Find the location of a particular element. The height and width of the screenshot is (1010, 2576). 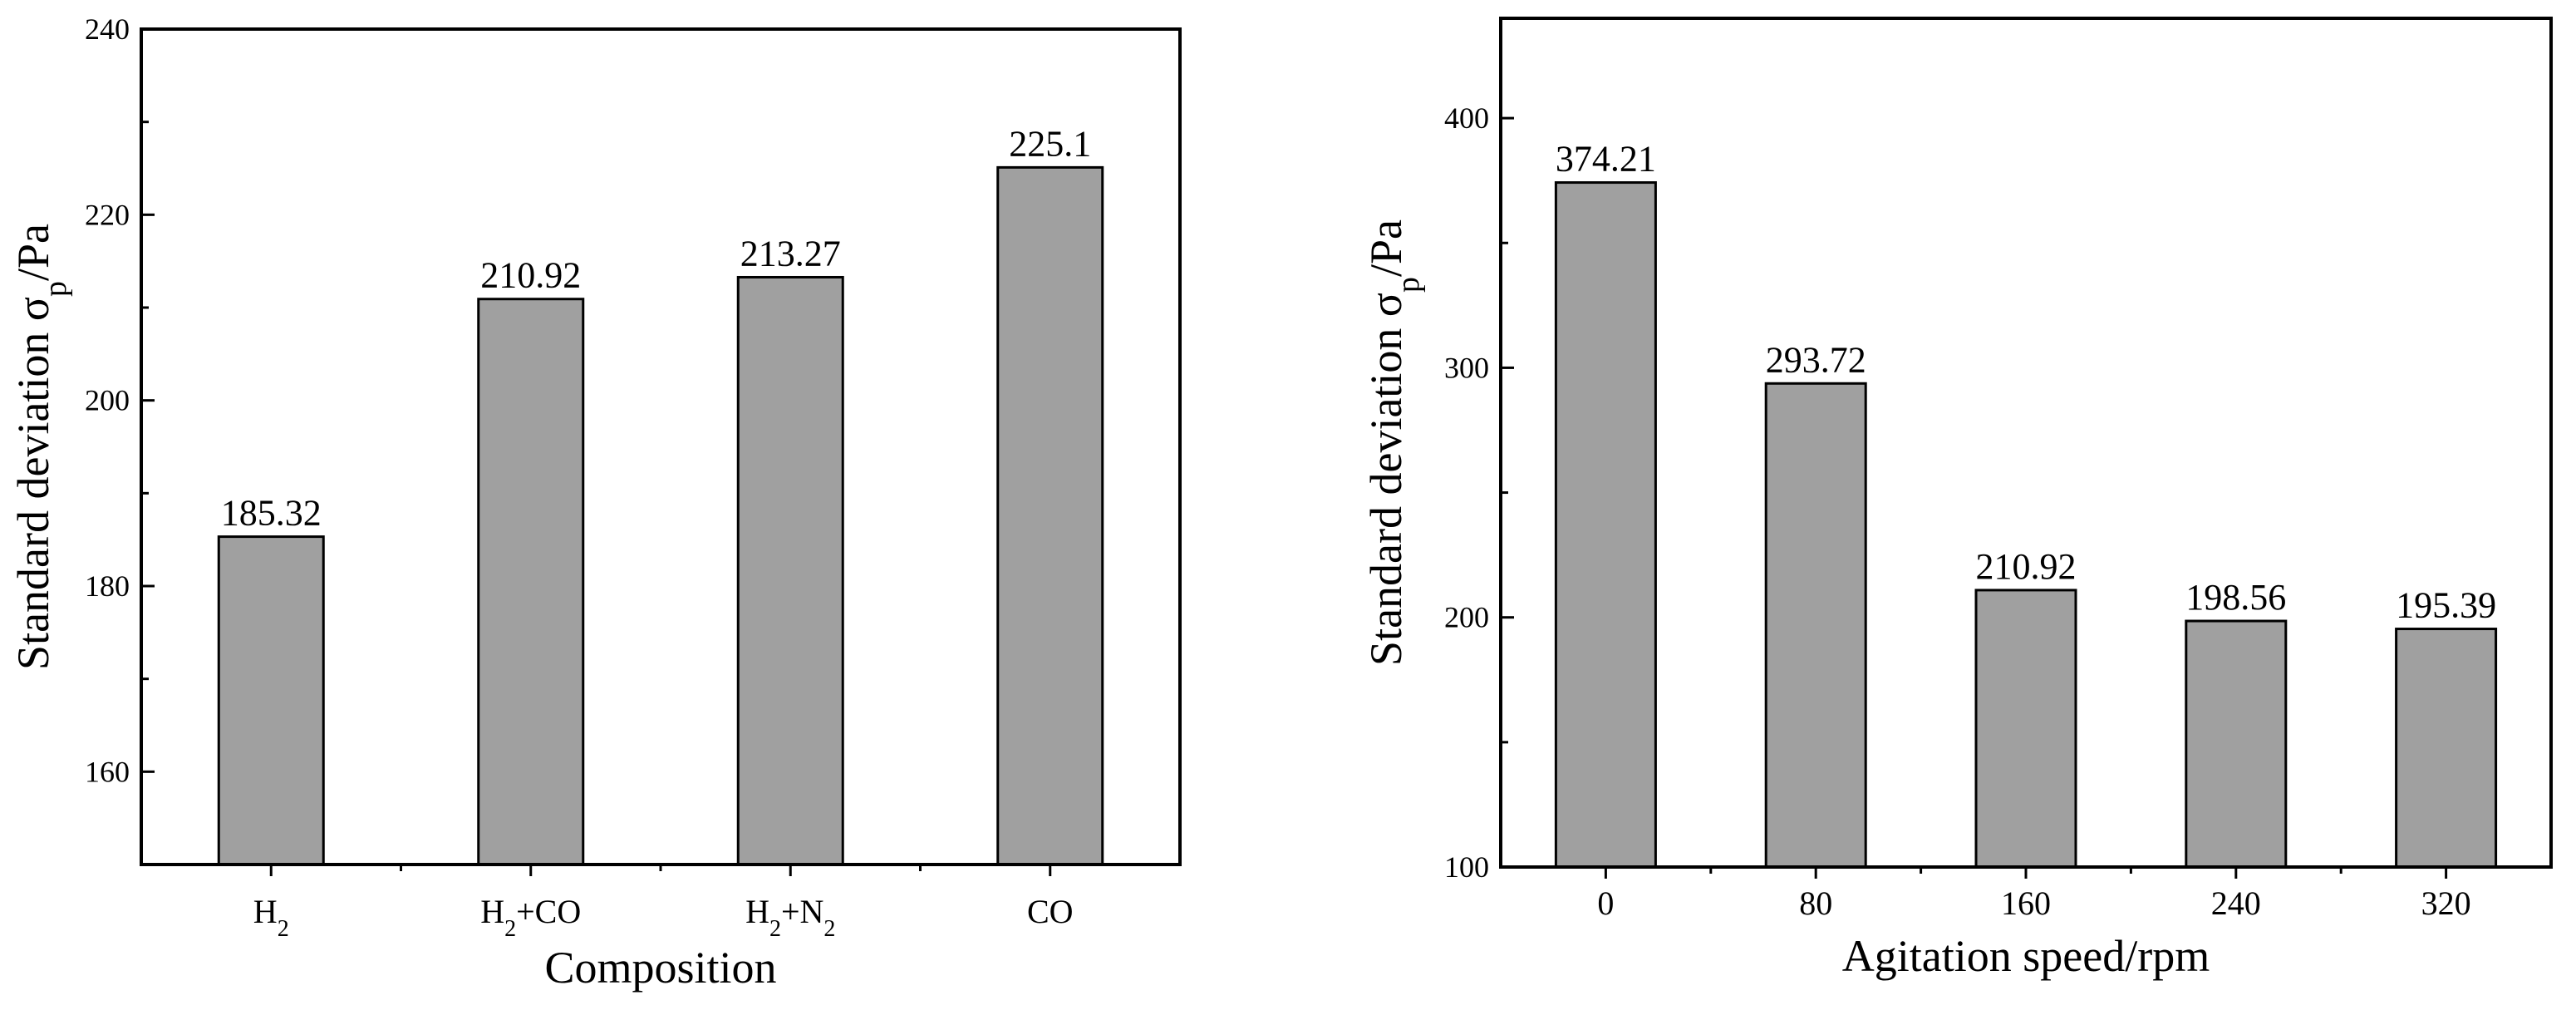

x-axis-title: Composition is located at coordinates (660, 968).